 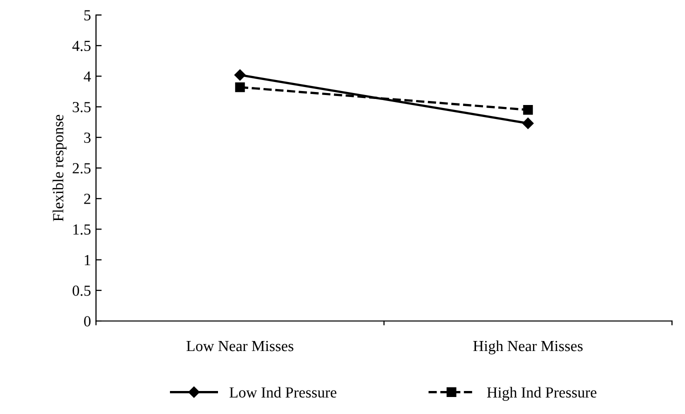 I want to click on y-tick-label: 4.5, so click(x=81, y=46).